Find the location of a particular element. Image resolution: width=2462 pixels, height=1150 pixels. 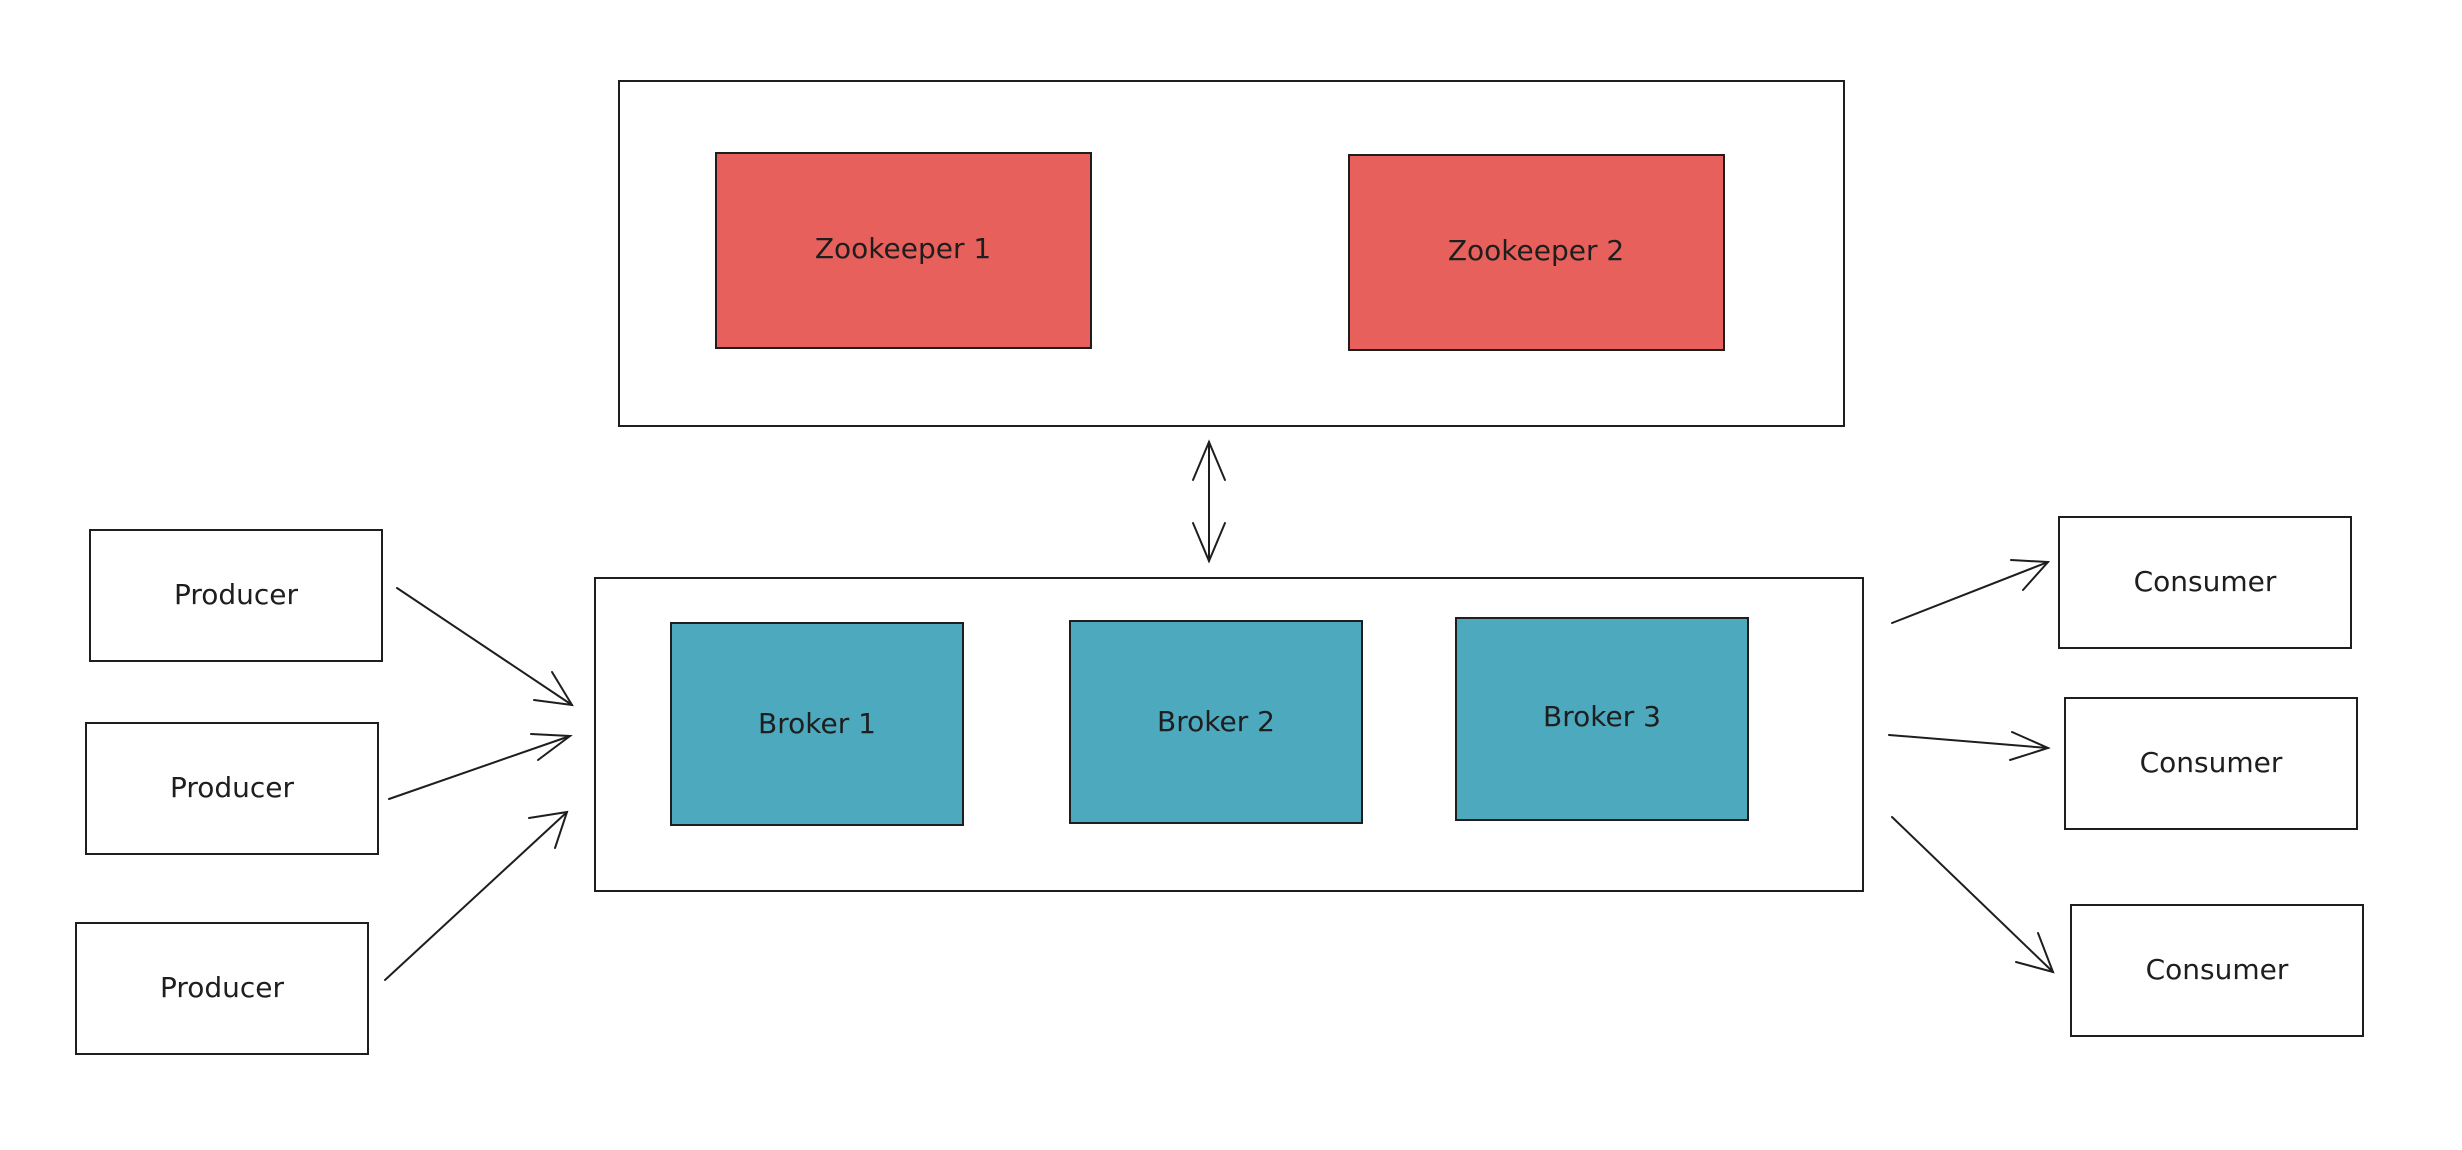

consumer-1-label: Consumer is located at coordinates (2205, 581).